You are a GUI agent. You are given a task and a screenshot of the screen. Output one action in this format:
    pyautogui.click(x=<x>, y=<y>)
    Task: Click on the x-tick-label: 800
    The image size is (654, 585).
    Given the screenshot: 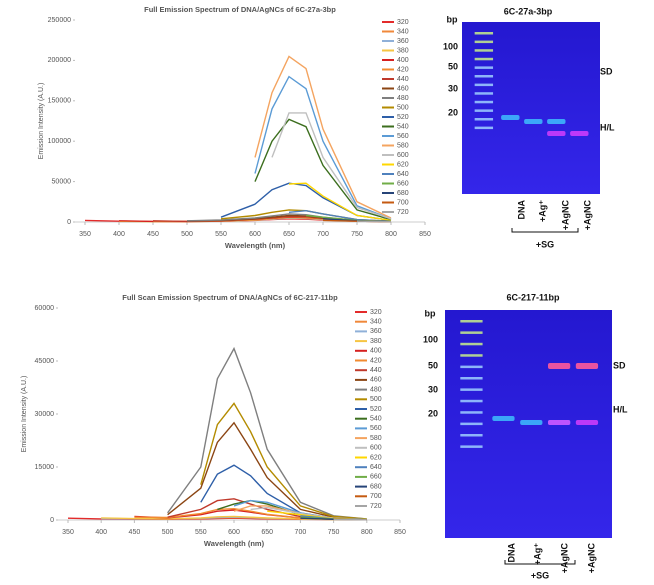 What is the action you would take?
    pyautogui.click(x=367, y=532)
    